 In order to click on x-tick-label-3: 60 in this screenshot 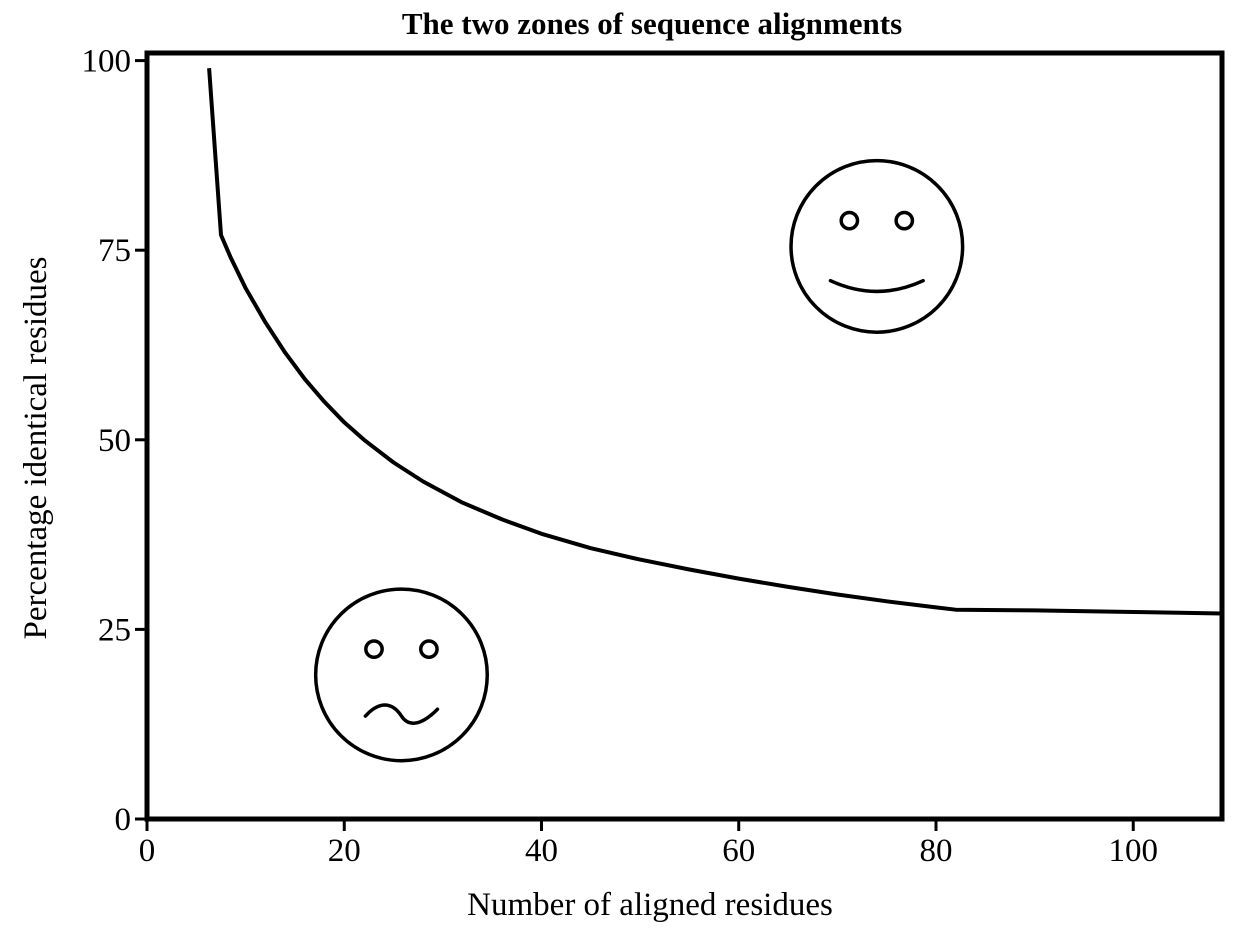, I will do `click(738, 851)`.